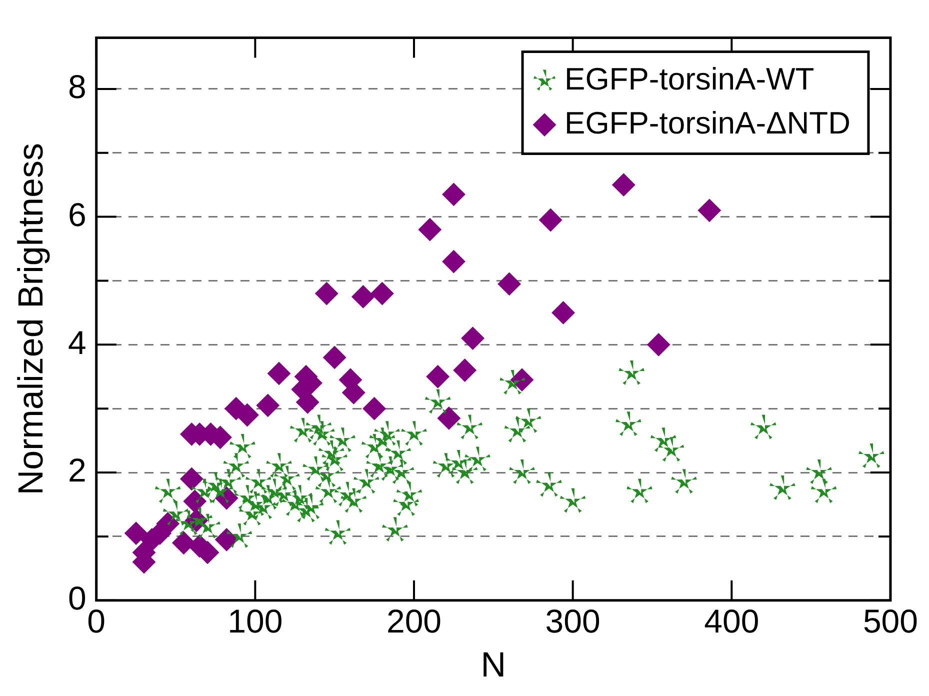 This screenshot has width=929, height=696. Describe the element at coordinates (77, 214) in the screenshot. I see `y-tick-label: 6` at that location.